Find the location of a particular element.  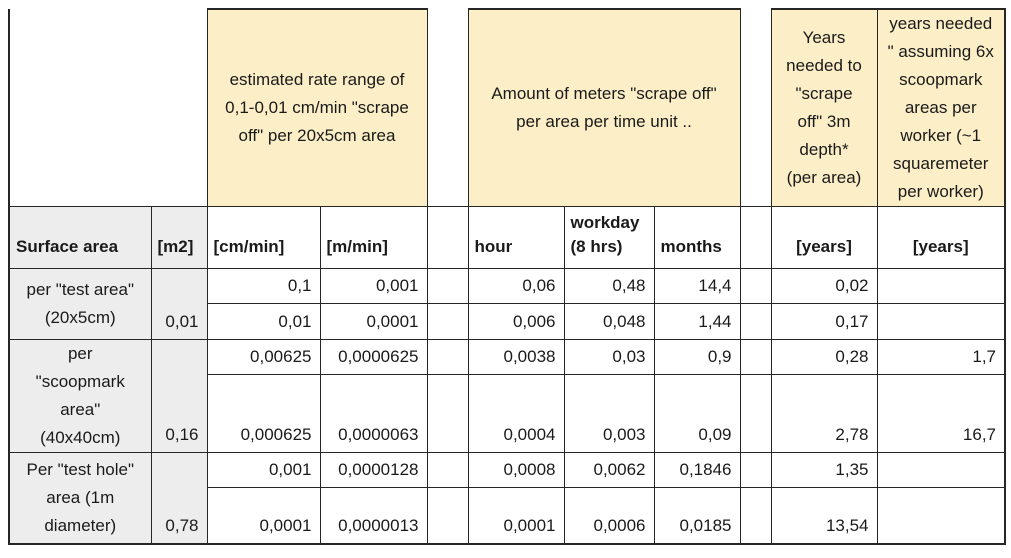

m-min-value: 0,0001 is located at coordinates (373, 321).